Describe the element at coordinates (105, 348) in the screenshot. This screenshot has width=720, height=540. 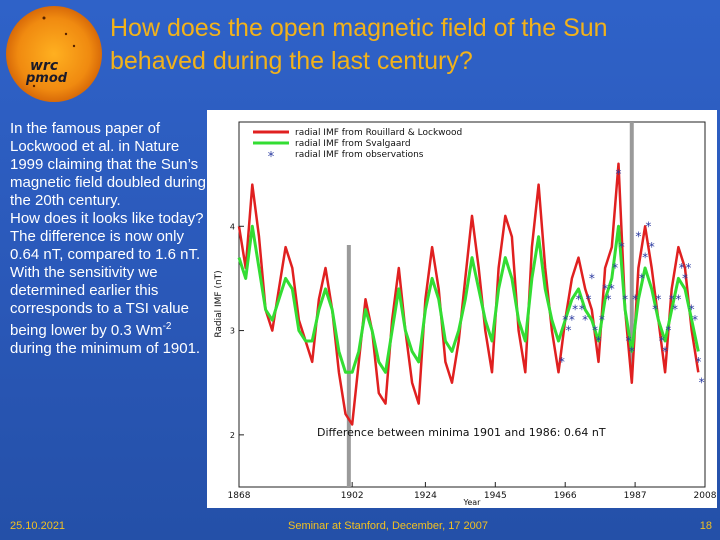
I see `body-paragraph-4-b: during the minimum of 1901.` at that location.